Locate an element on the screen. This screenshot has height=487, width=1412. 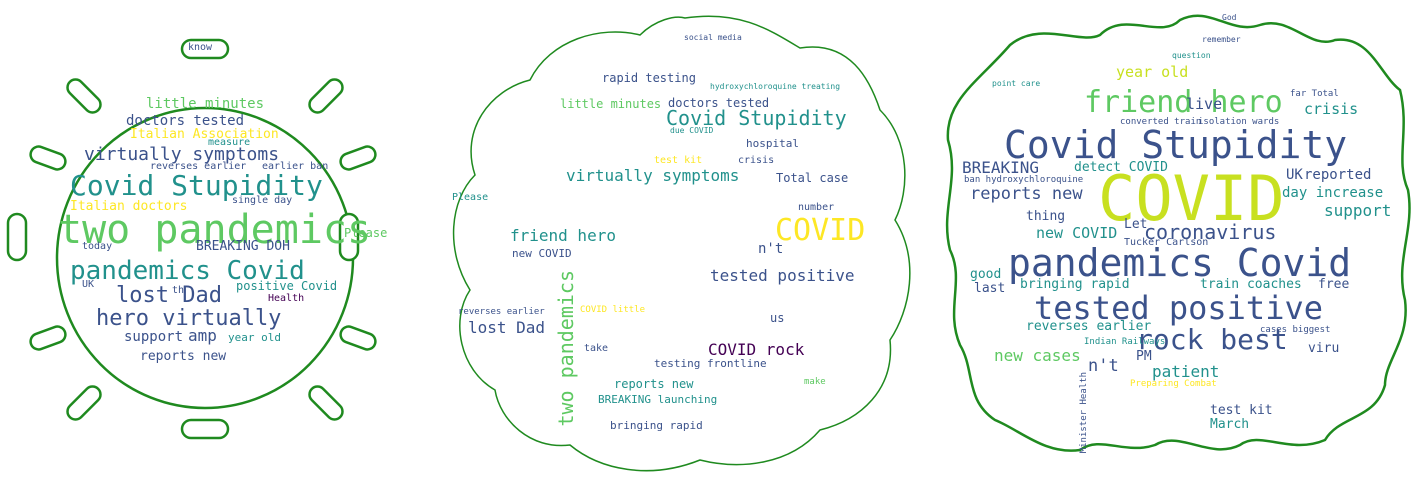
word: us is located at coordinates (777, 318).